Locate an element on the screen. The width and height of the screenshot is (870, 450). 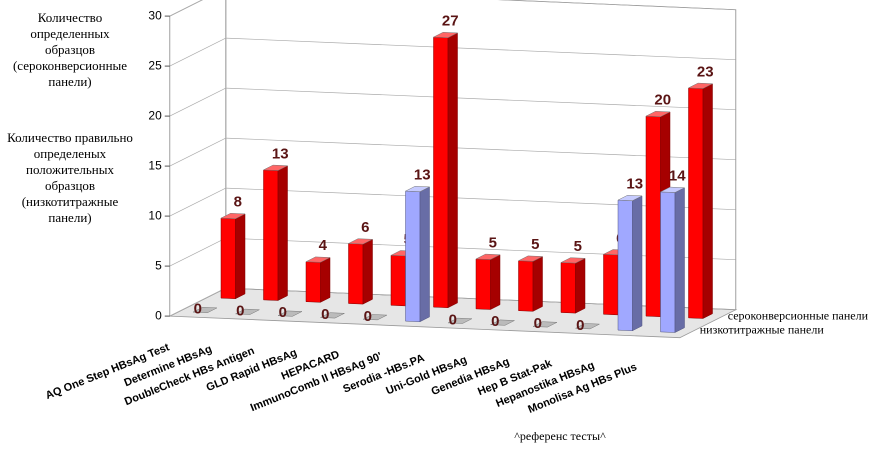
depth-label: сероконверсионные панели is located at coordinates (798, 315).